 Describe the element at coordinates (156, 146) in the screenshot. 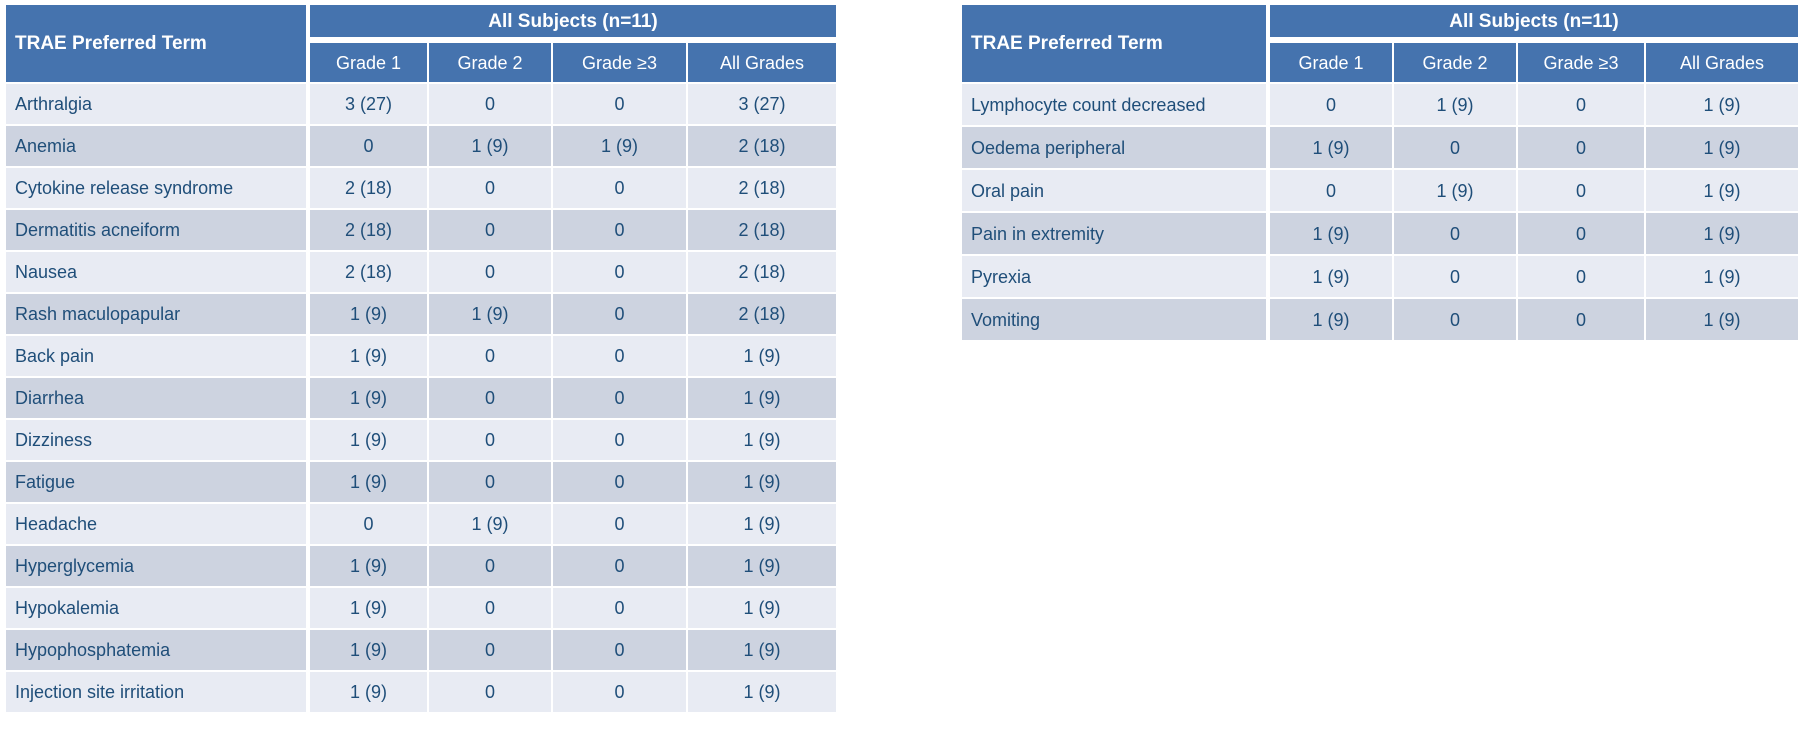

I see `term-cell: Anemia` at that location.